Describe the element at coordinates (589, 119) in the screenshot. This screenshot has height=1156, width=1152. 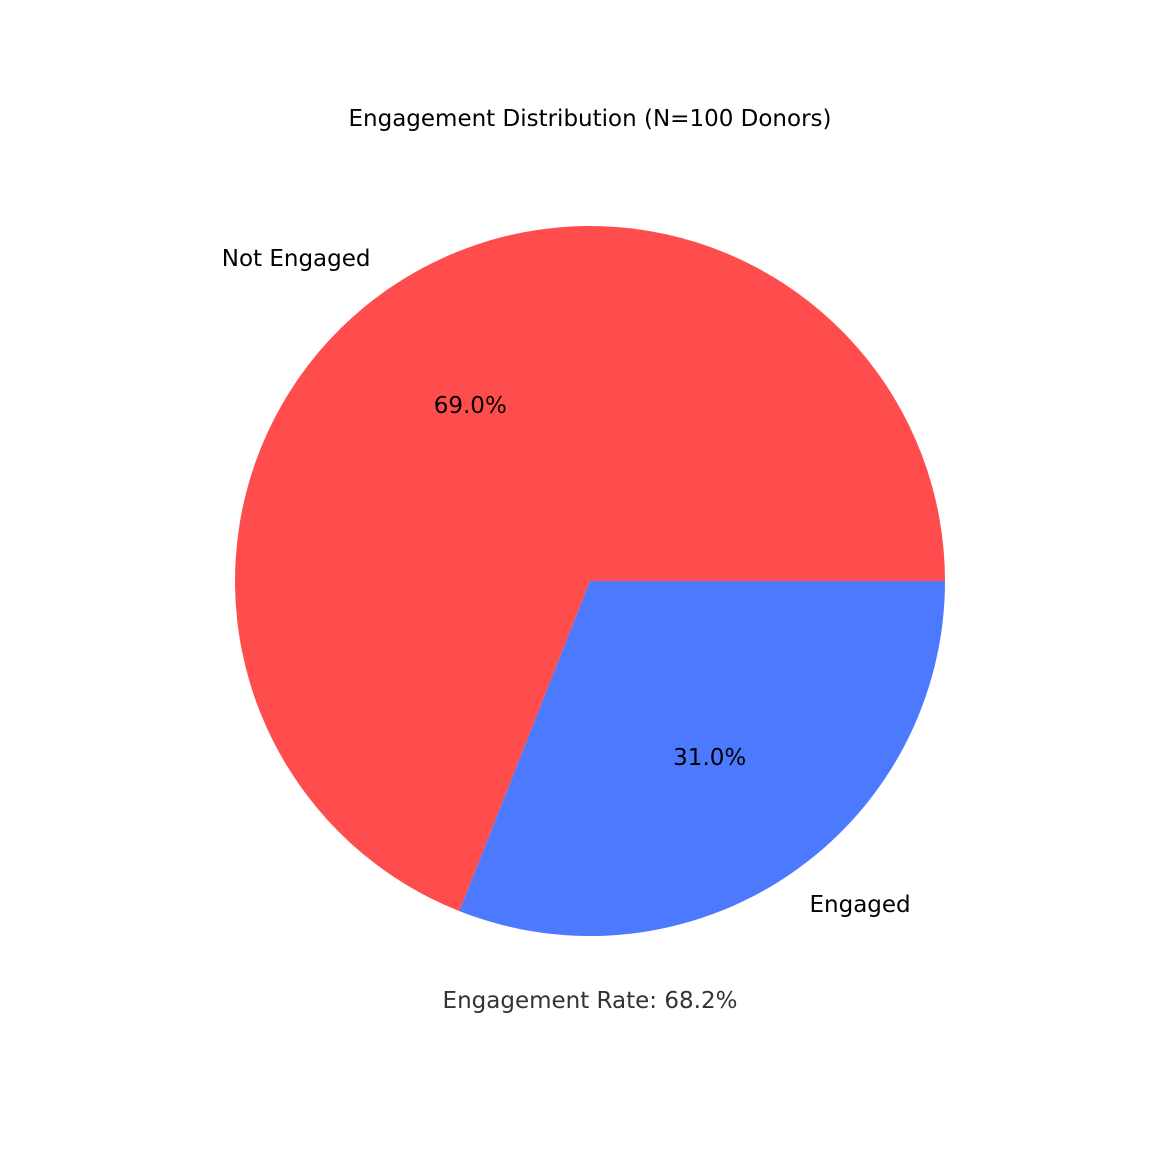
I see `chart-title: Engagement Distribution (N=100 Donors)` at that location.